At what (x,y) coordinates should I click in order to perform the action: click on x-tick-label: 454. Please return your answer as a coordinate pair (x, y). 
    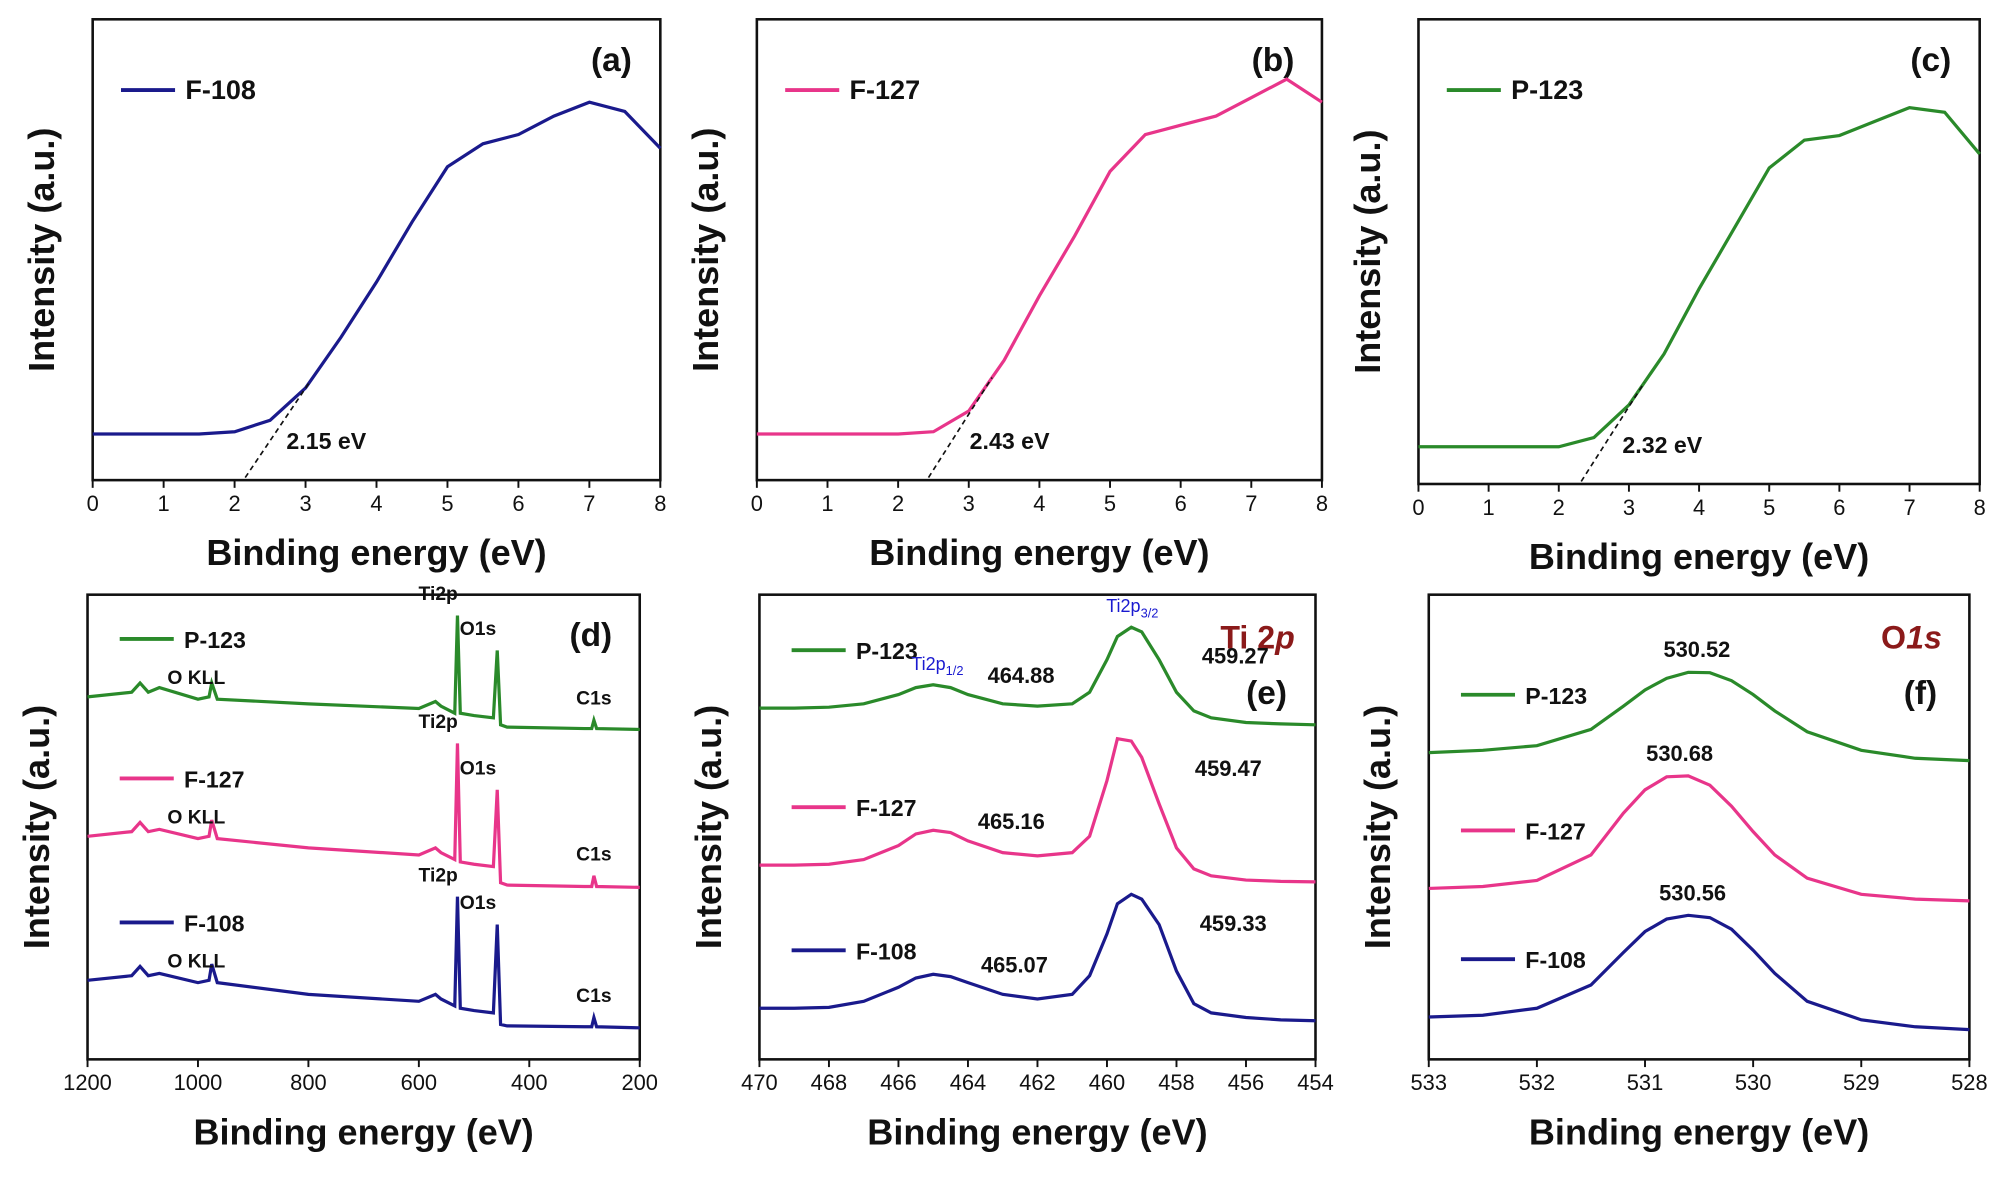
    Looking at the image, I should click on (1315, 1082).